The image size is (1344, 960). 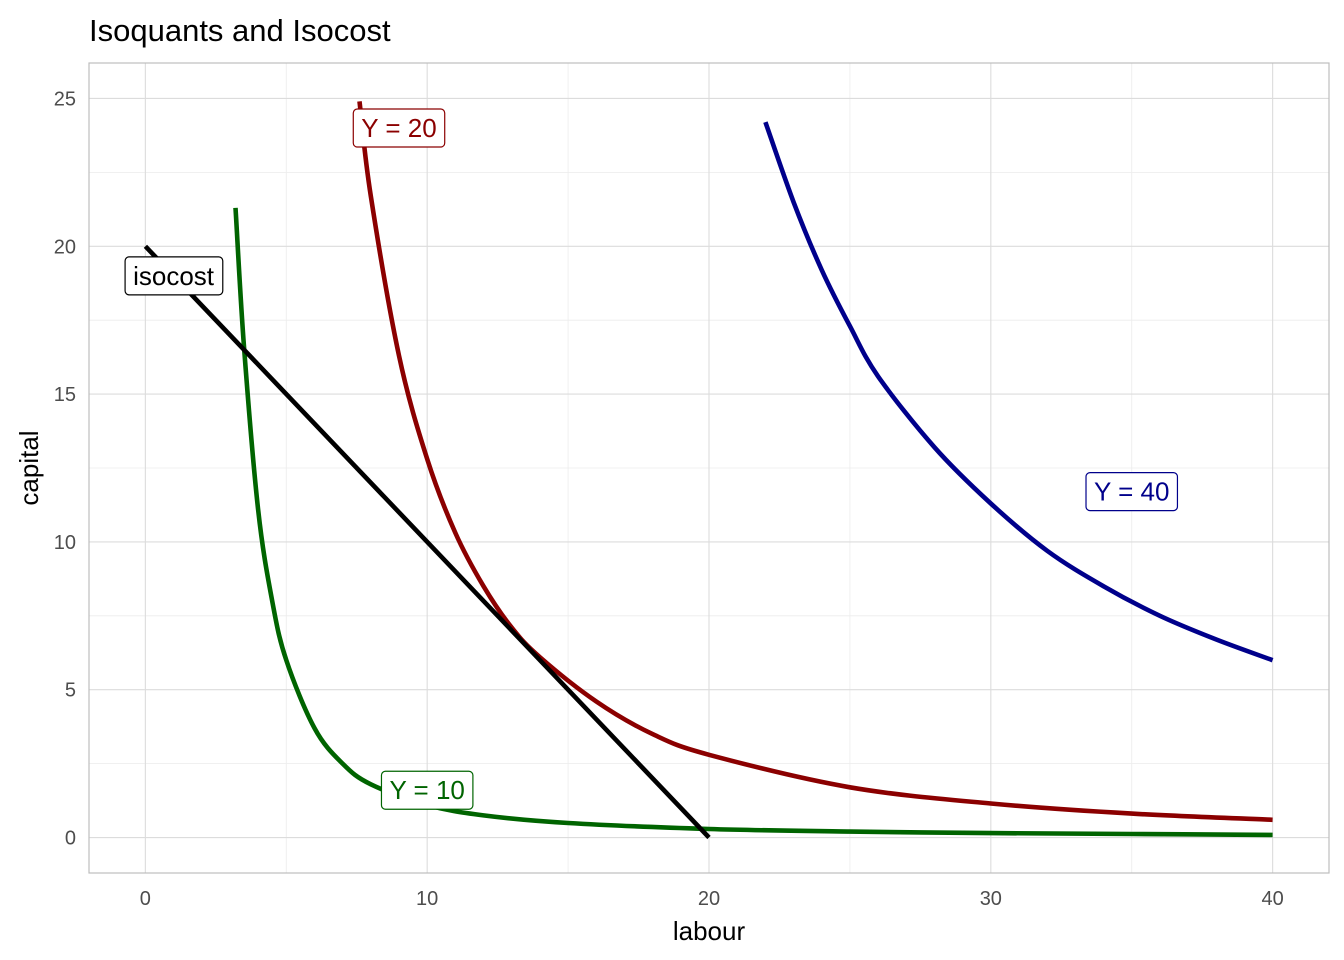 What do you see at coordinates (65, 468) in the screenshot?
I see `y-tick-labels: 0 5 10 15 20 25` at bounding box center [65, 468].